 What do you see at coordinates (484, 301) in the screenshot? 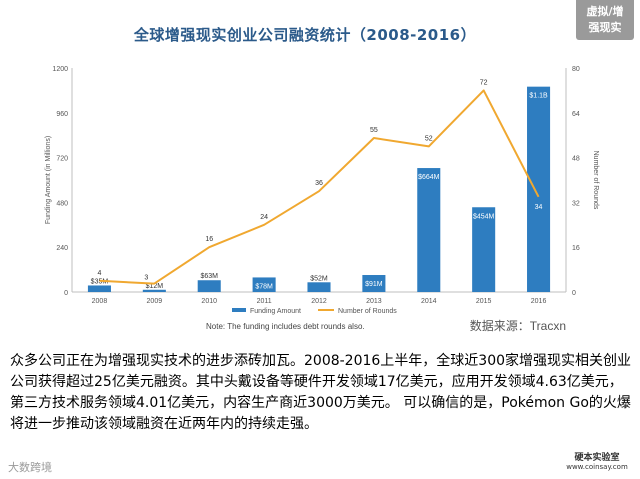
I see `x-tick-label: 2015` at bounding box center [484, 301].